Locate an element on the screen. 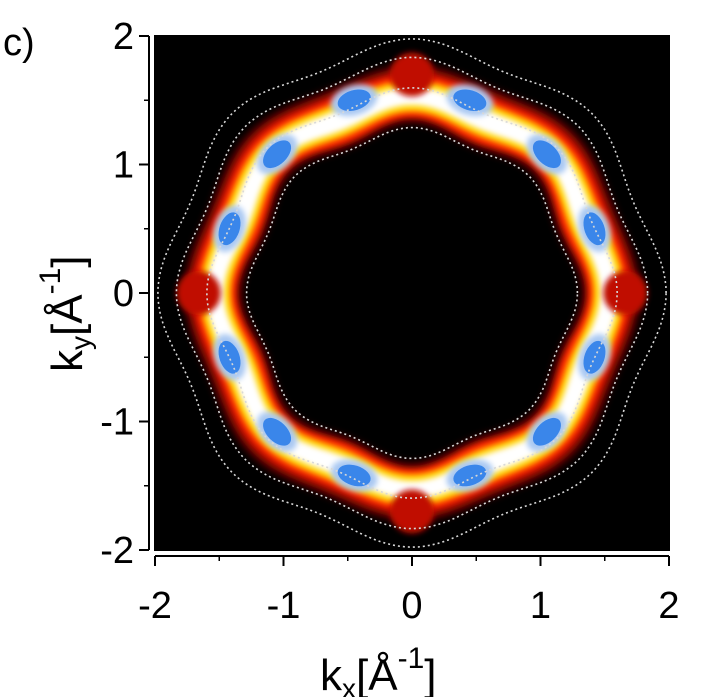  y-tick-label: 0 is located at coordinates (123, 294).